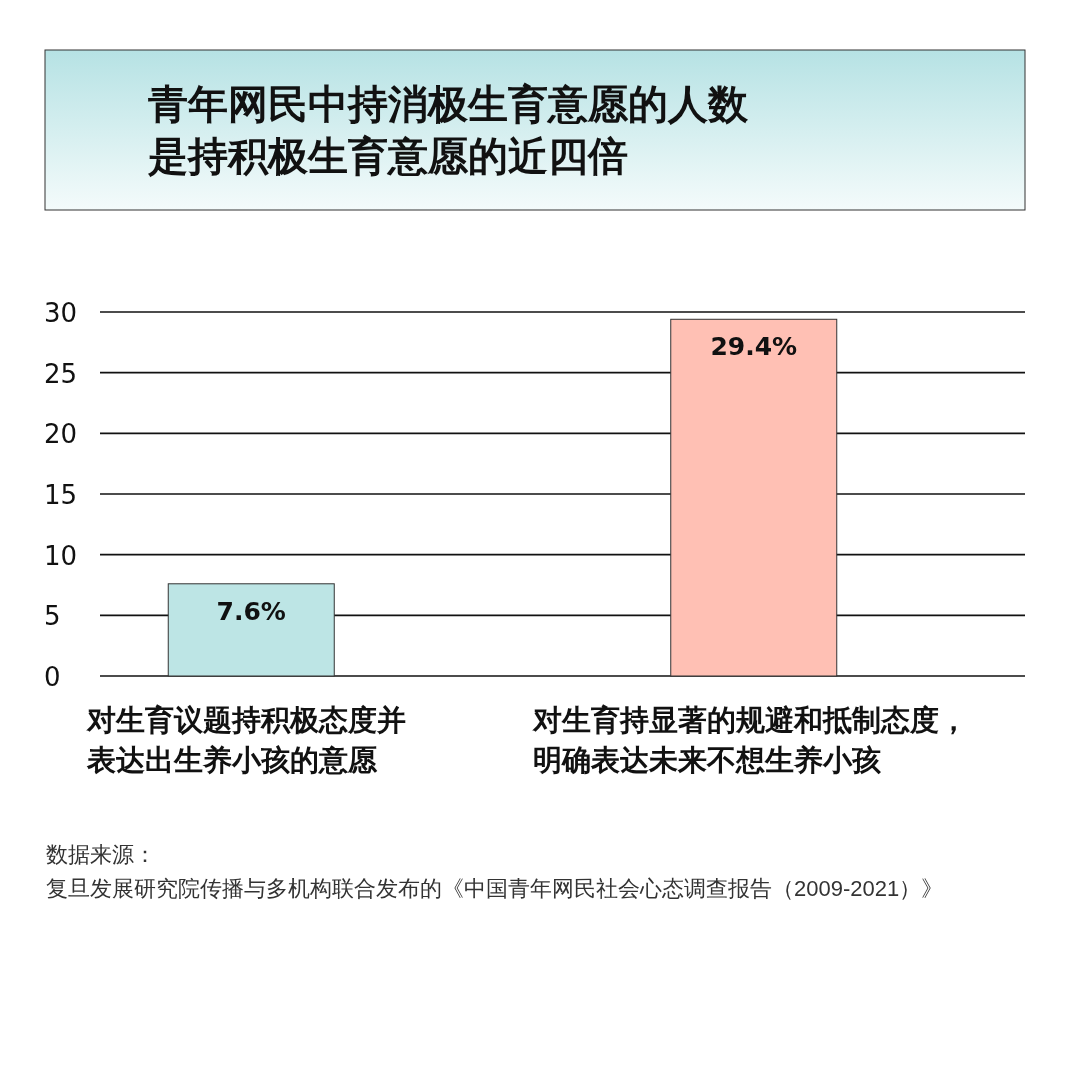 This screenshot has width=1072, height=1076. Describe the element at coordinates (754, 347) in the screenshot. I see `data-label: 29.4%` at that location.